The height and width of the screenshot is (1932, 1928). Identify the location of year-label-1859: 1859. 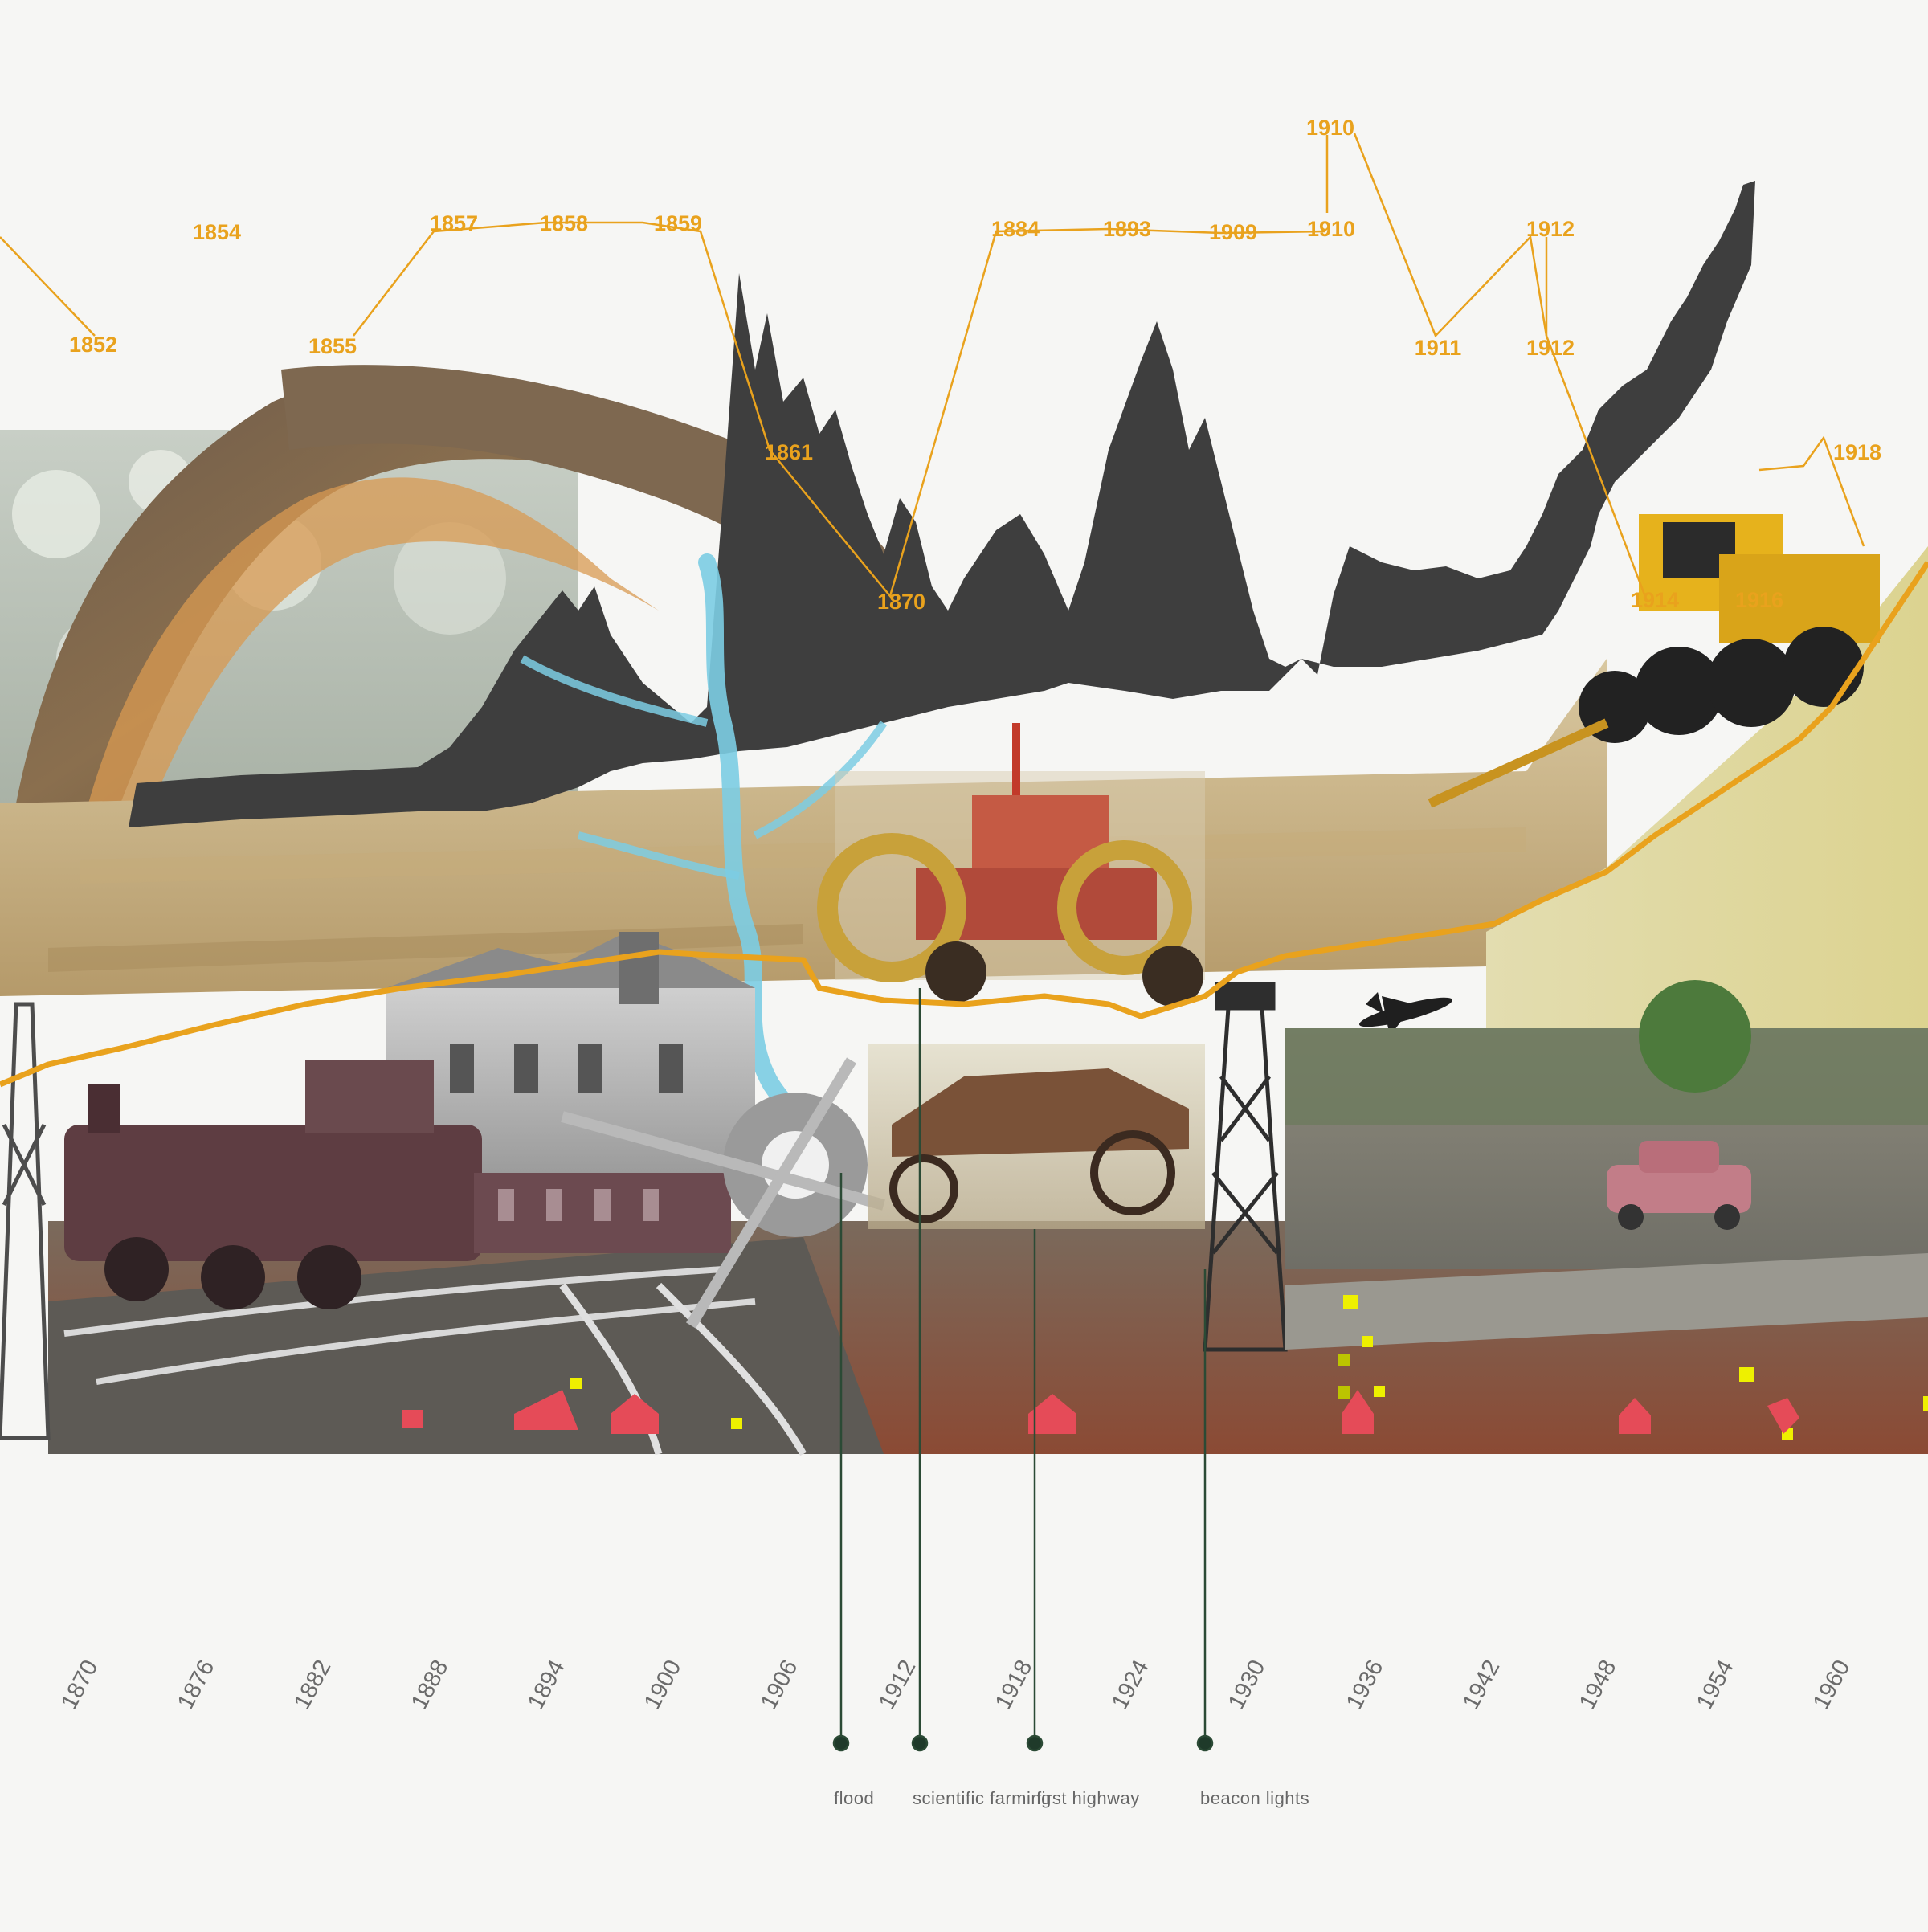
(678, 223).